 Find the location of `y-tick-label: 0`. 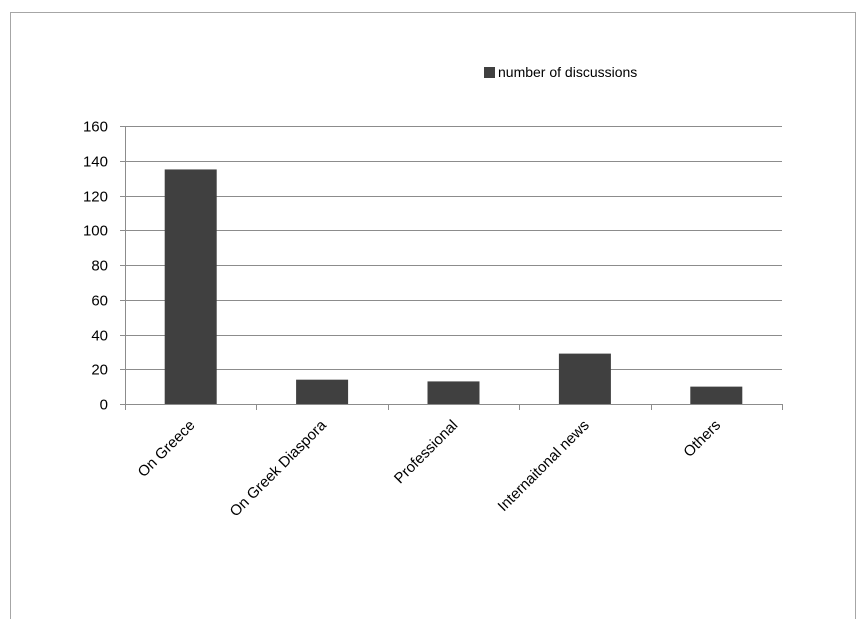

y-tick-label: 0 is located at coordinates (104, 405).